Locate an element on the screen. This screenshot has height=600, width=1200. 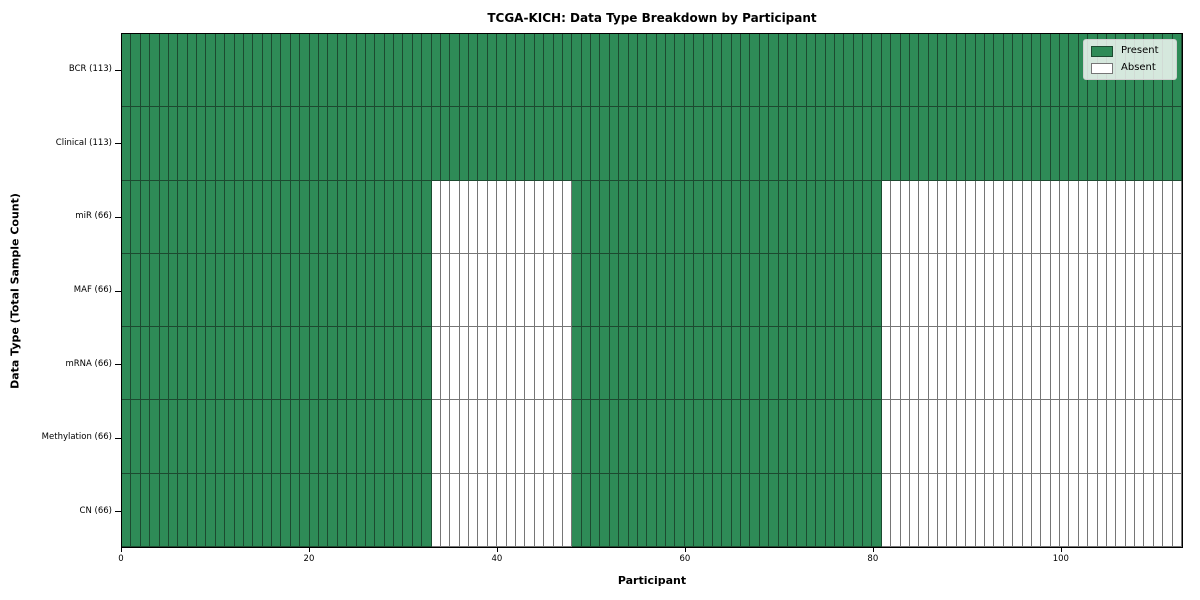
x-tick-label: 100 is located at coordinates (1060, 559).